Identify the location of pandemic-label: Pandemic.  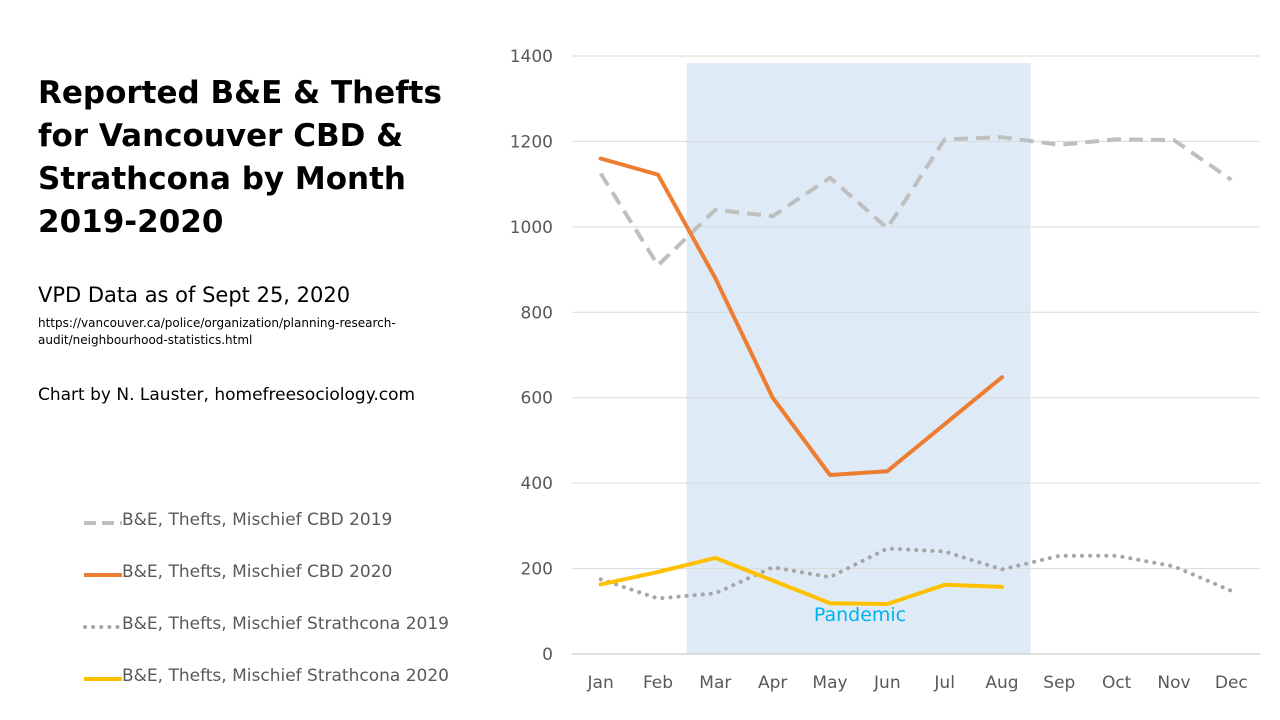
(860, 615).